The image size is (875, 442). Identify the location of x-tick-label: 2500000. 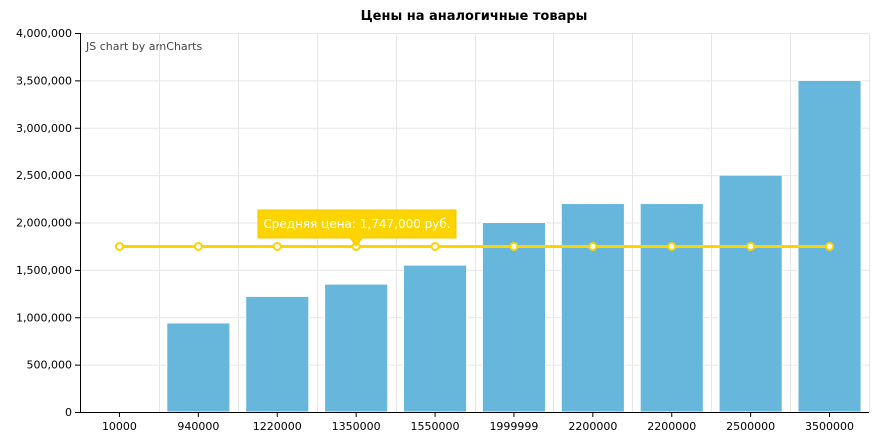
(750, 426).